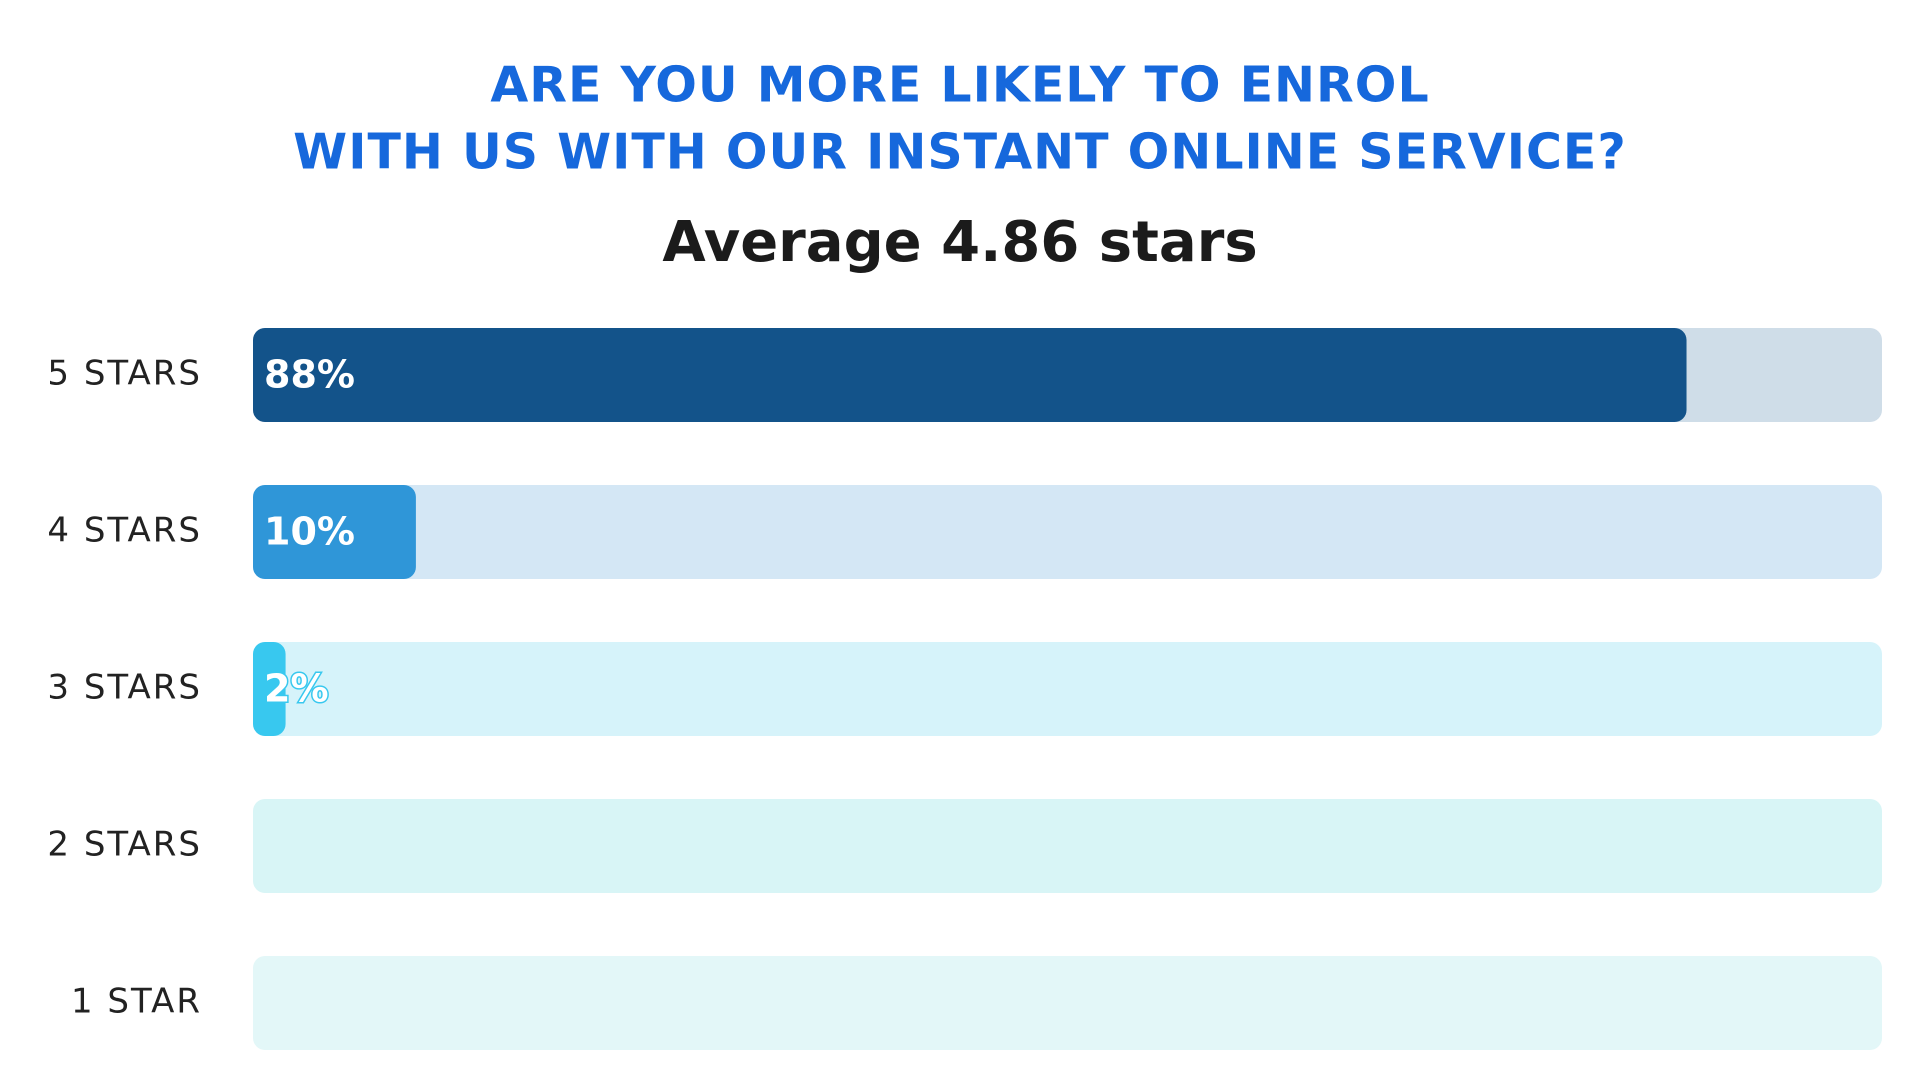 Image resolution: width=1920 pixels, height=1080 pixels. What do you see at coordinates (959, 242) in the screenshot?
I see `chart-subtitle: Average 4.86 stars` at bounding box center [959, 242].